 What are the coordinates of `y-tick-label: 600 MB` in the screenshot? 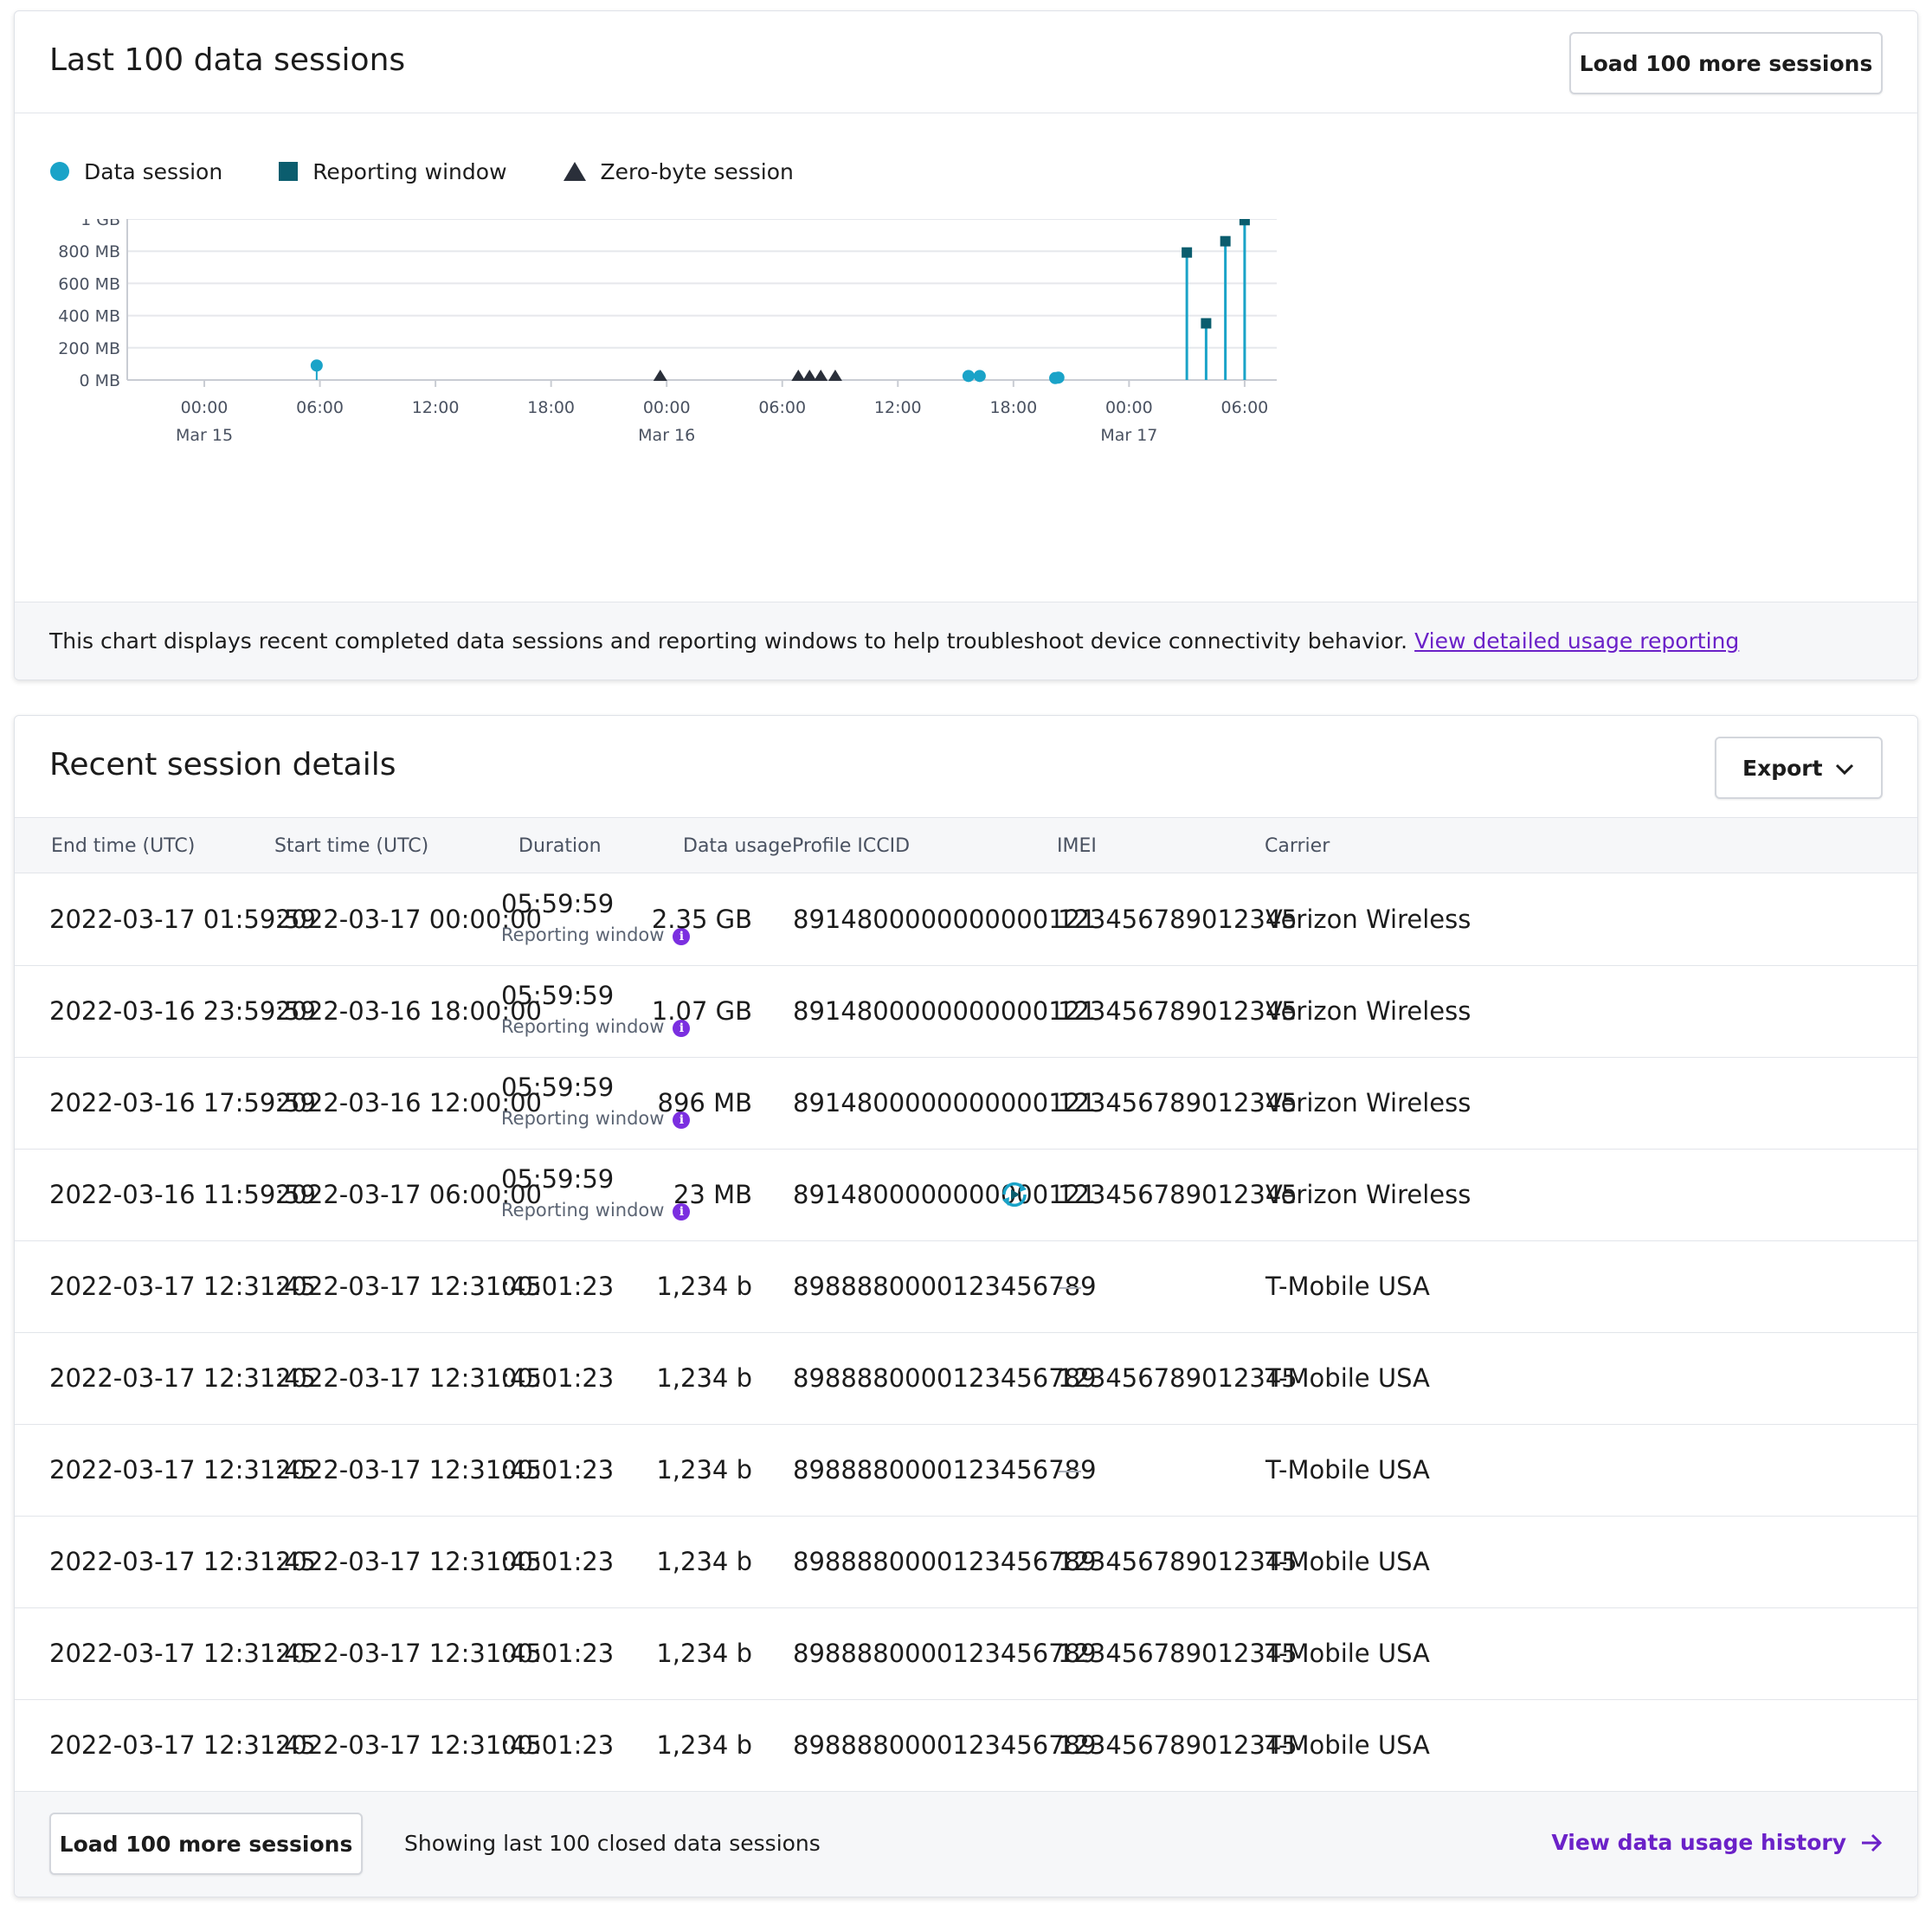 It's located at (89, 283).